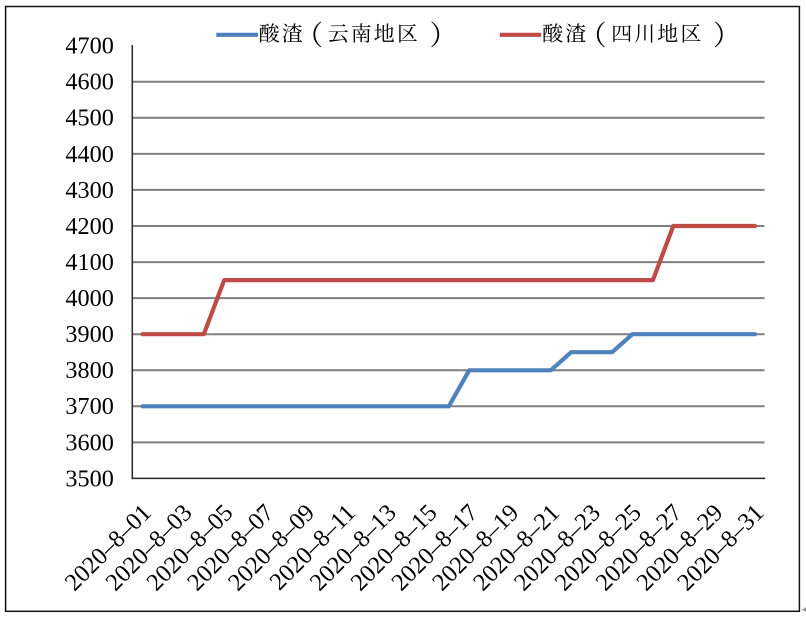 The height and width of the screenshot is (620, 806). Describe the element at coordinates (89, 262) in the screenshot. I see `svg-text: 4100` at that location.